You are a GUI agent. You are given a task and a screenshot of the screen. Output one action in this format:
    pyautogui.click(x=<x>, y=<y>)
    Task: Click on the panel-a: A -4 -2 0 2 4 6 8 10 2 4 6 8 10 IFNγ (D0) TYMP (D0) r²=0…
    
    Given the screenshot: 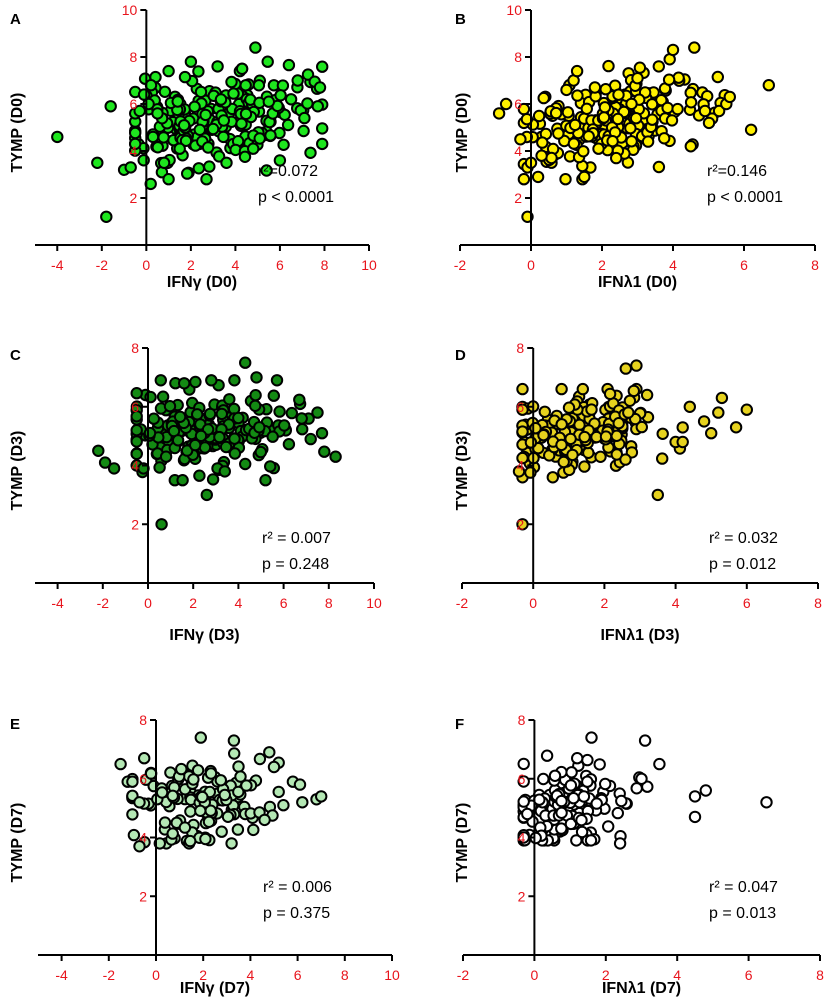 What is the action you would take?
    pyautogui.click(x=193, y=146)
    